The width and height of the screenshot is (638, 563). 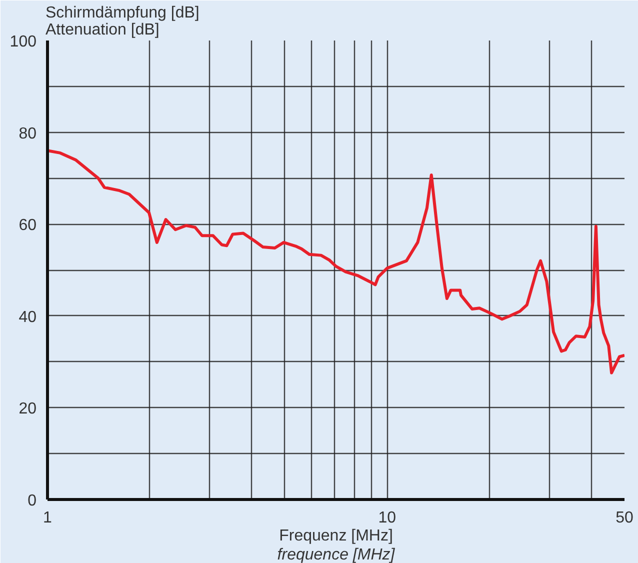 I want to click on y-tick-label: 80, so click(x=27, y=133).